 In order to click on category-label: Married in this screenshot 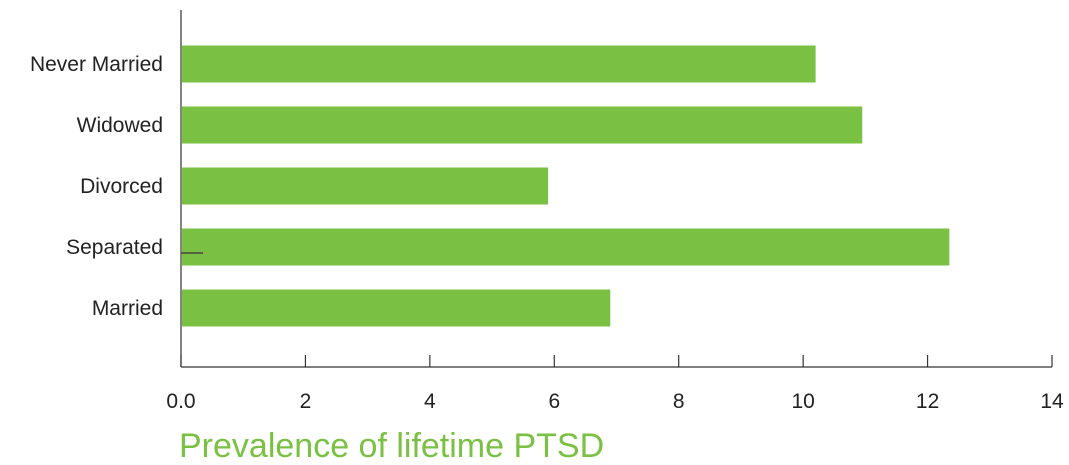, I will do `click(127, 308)`.